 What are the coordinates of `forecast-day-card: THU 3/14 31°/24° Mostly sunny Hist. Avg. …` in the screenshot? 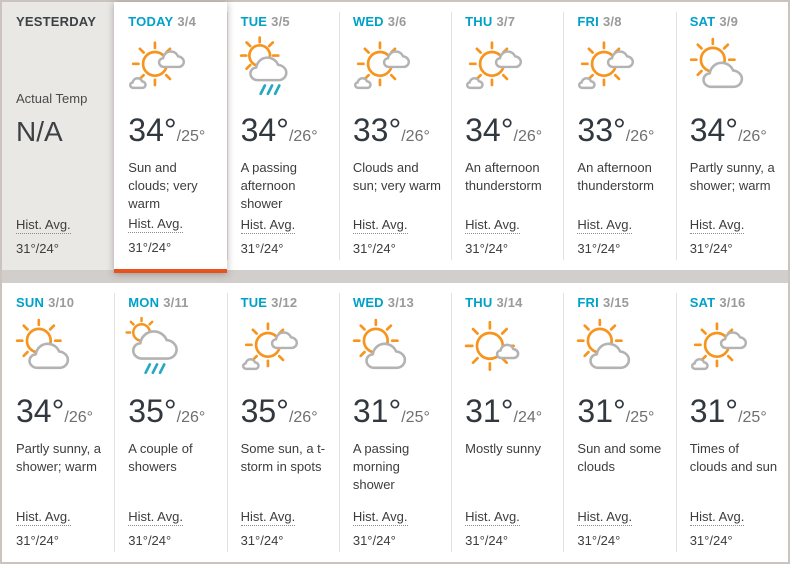 It's located at (507, 422).